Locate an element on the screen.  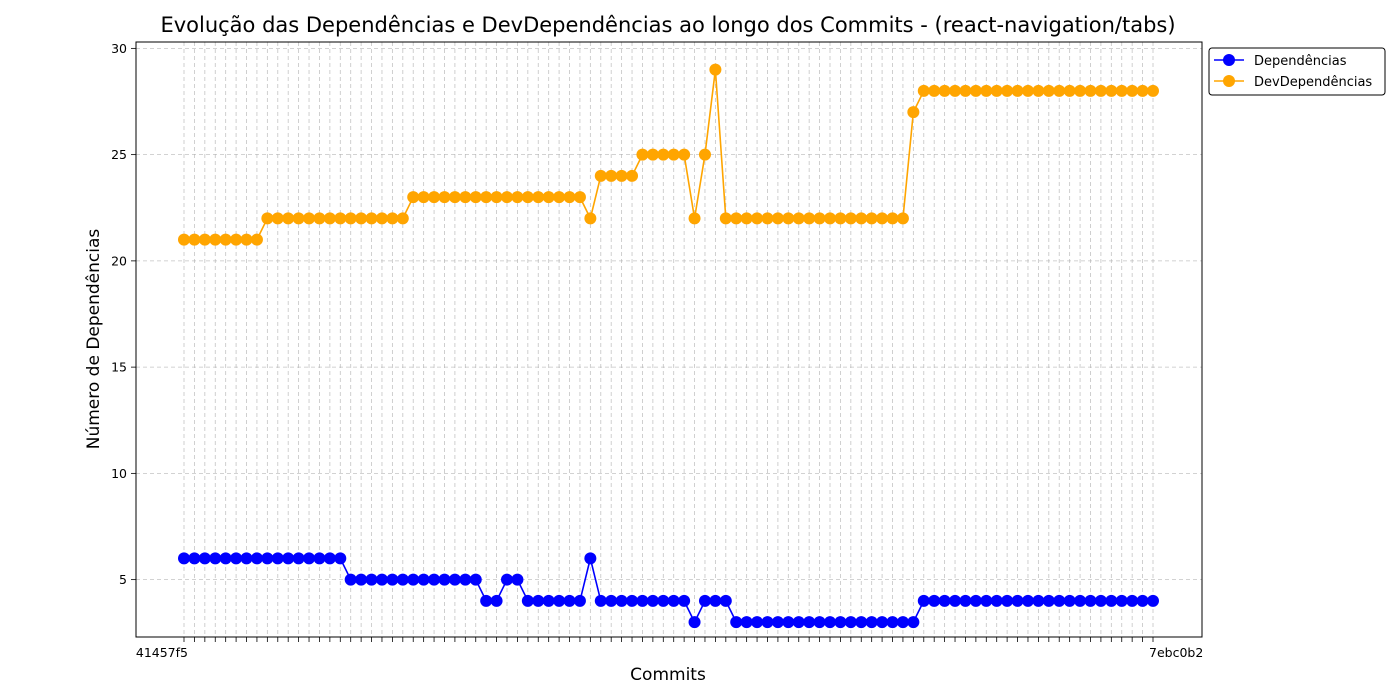
legend-box is located at coordinates (1297, 71).